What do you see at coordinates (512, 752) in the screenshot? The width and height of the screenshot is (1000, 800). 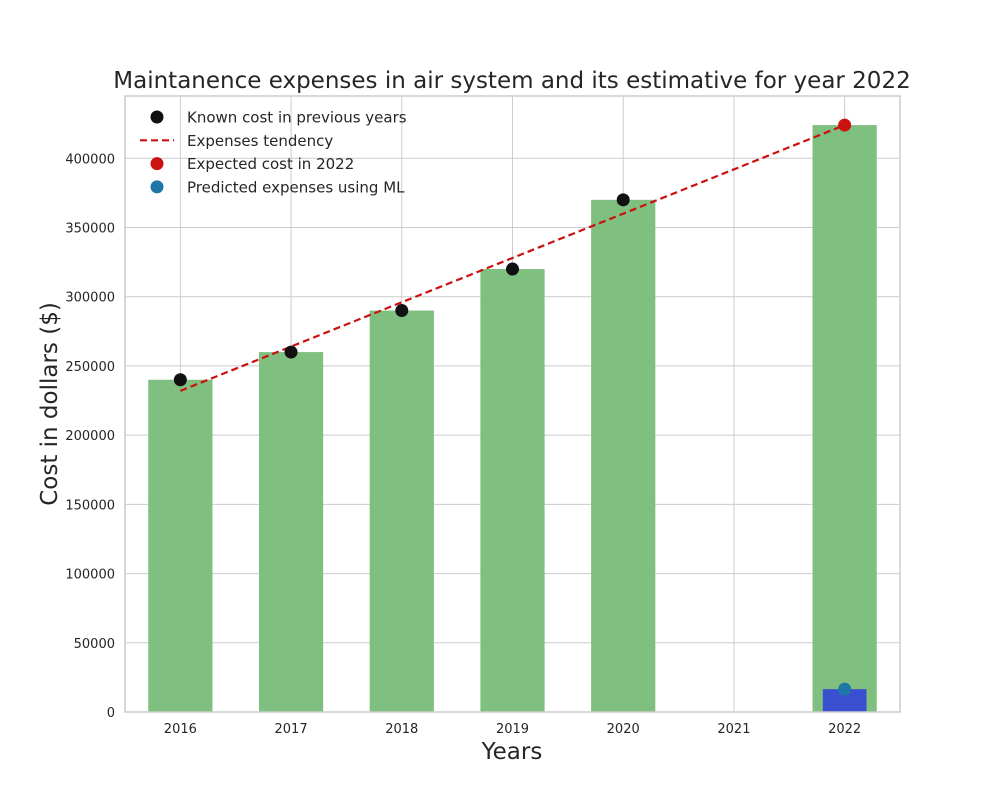 I see `x-axis-label: Years` at bounding box center [512, 752].